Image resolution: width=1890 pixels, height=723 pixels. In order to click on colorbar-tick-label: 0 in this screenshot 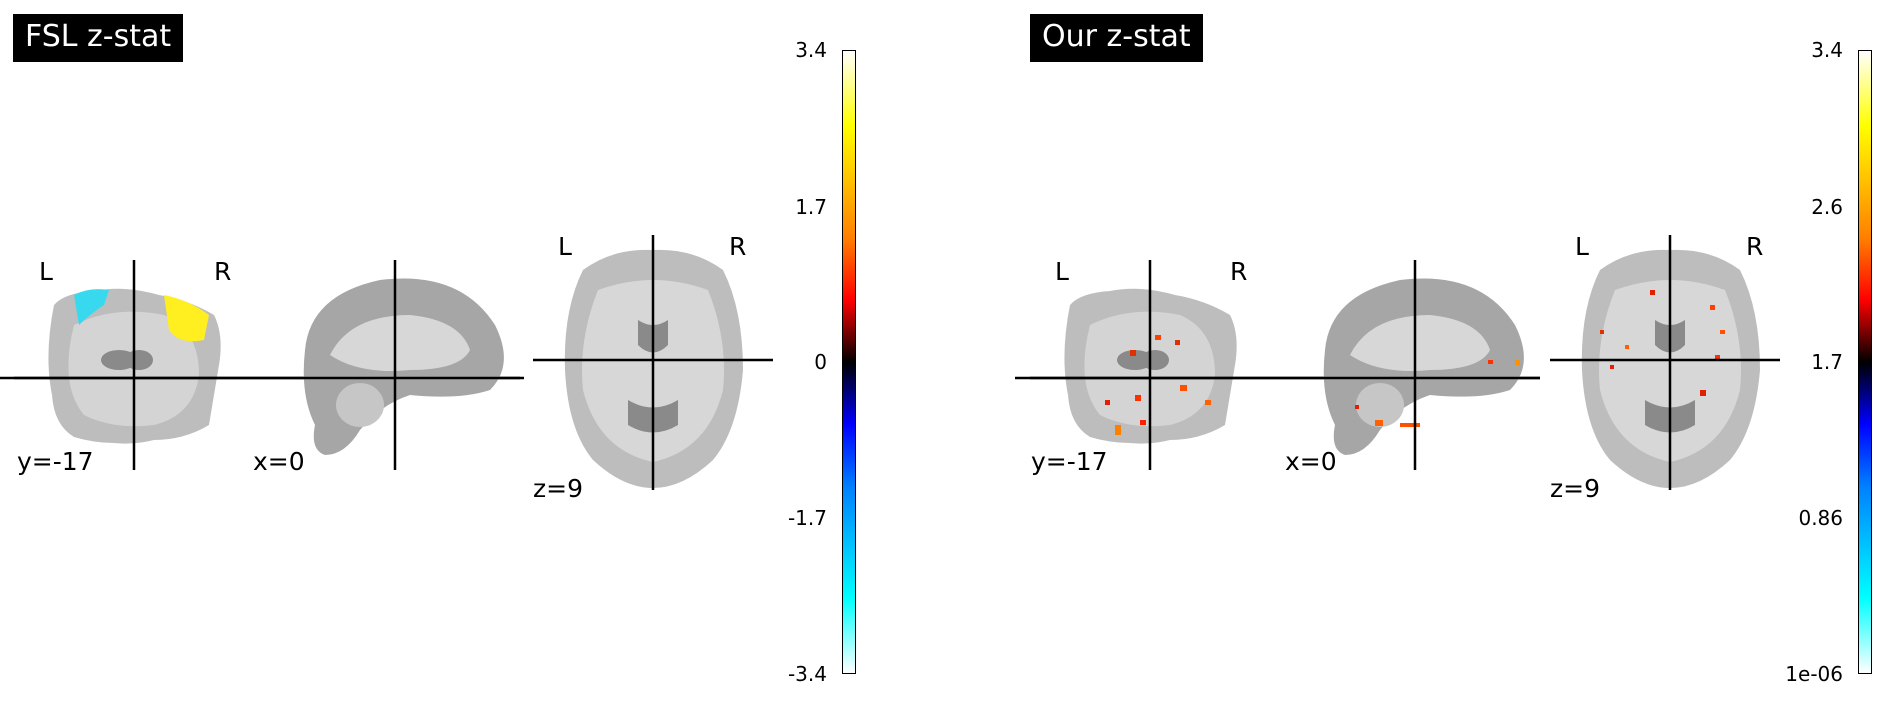, I will do `click(820, 362)`.